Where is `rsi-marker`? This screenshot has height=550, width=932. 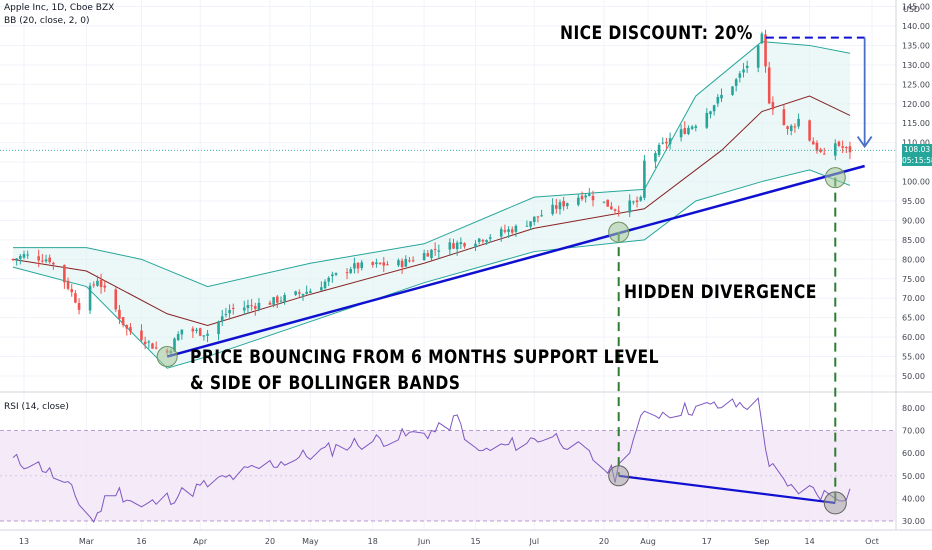
rsi-marker is located at coordinates (619, 476).